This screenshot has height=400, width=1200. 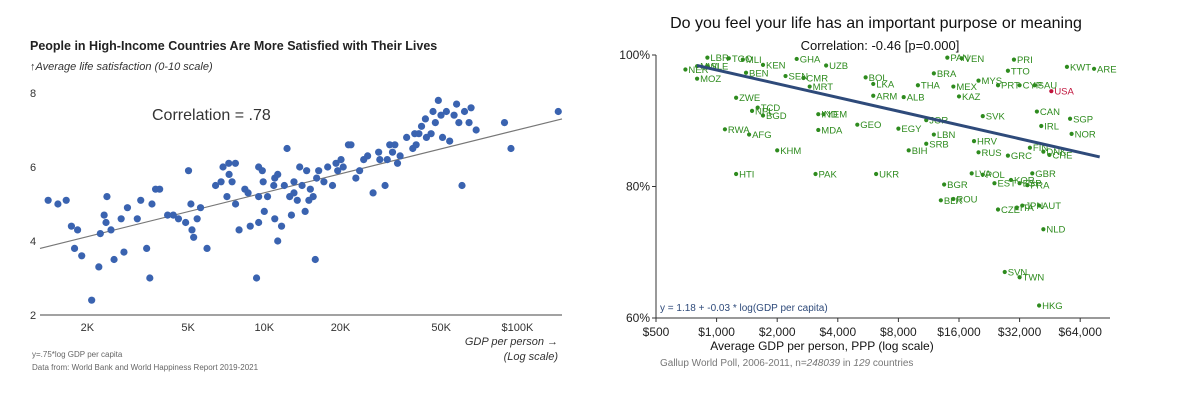 What do you see at coordinates (1037, 186) in the screenshot?
I see `right-country-point-fra: FRA` at bounding box center [1037, 186].